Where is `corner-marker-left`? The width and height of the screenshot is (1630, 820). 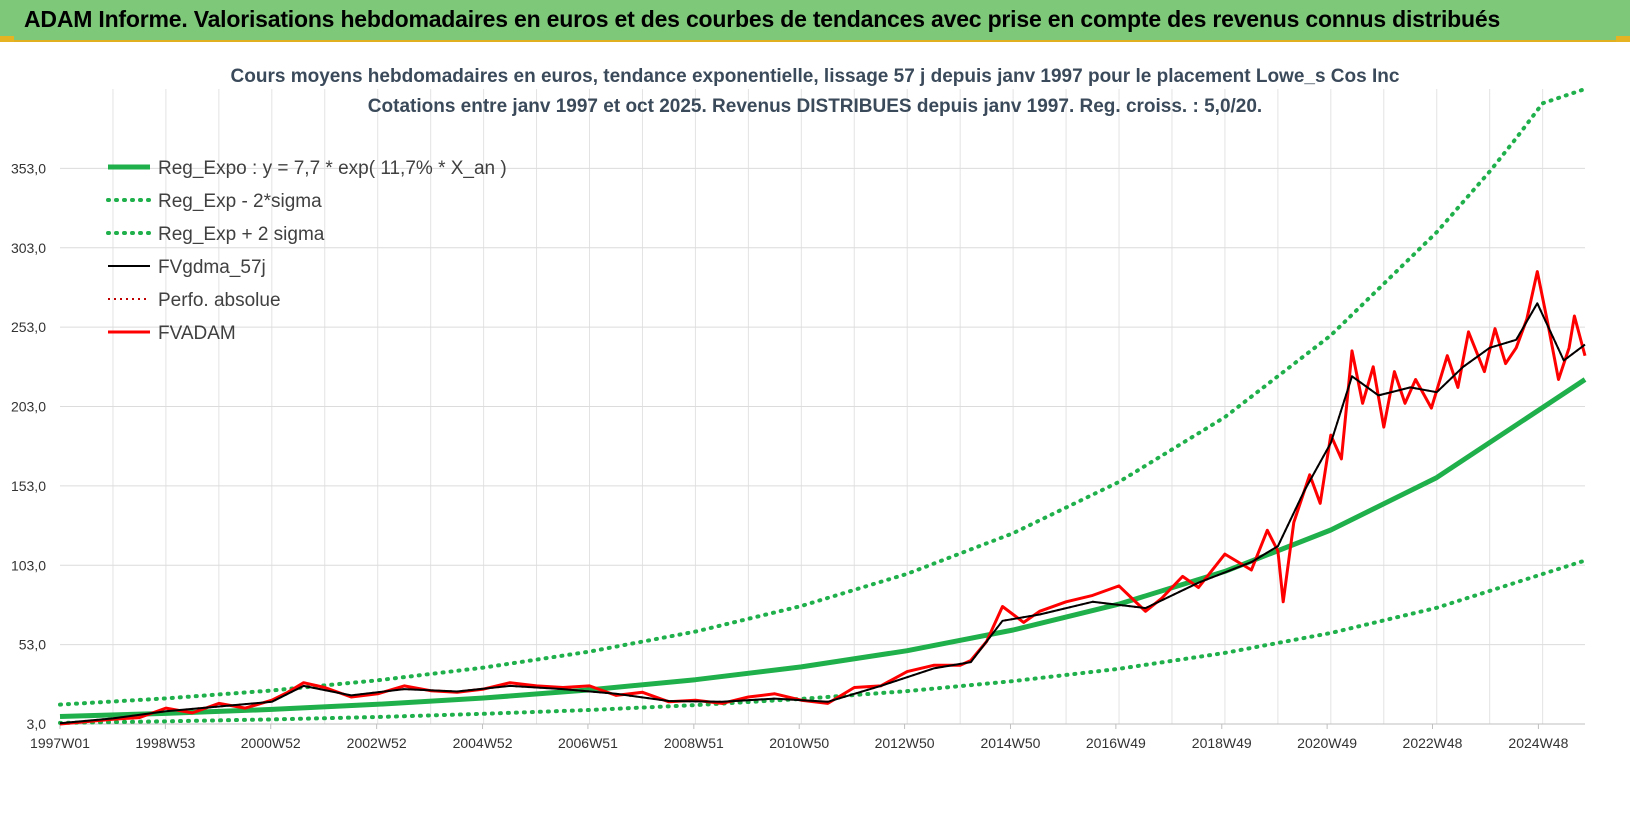 corner-marker-left is located at coordinates (7, 39).